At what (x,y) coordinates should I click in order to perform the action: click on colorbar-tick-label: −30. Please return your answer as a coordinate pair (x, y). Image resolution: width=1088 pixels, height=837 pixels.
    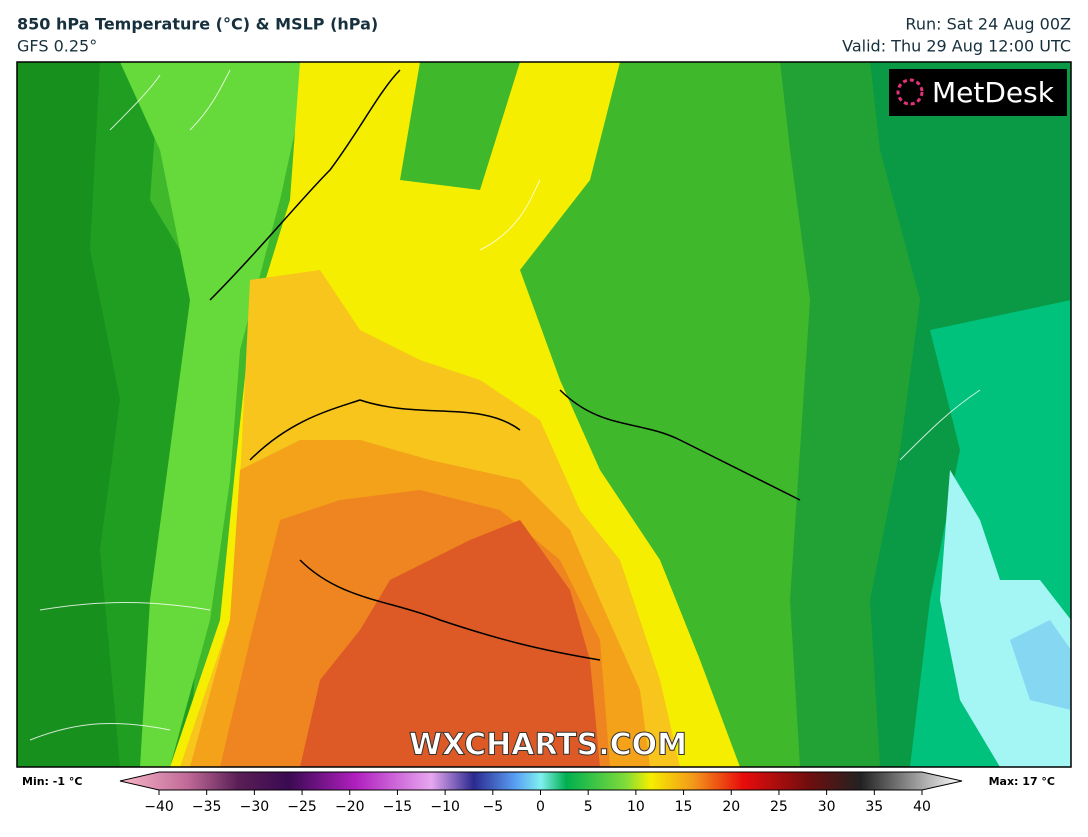
    Looking at the image, I should click on (255, 807).